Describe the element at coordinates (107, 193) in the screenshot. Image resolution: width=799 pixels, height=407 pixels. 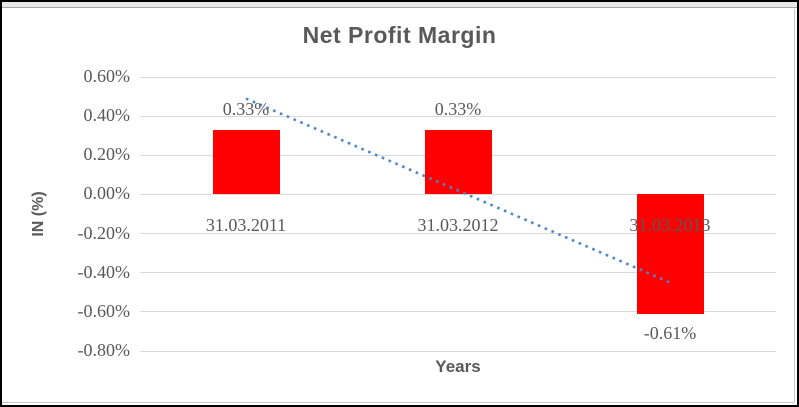
I see `y-tick-label: 0.00%` at that location.